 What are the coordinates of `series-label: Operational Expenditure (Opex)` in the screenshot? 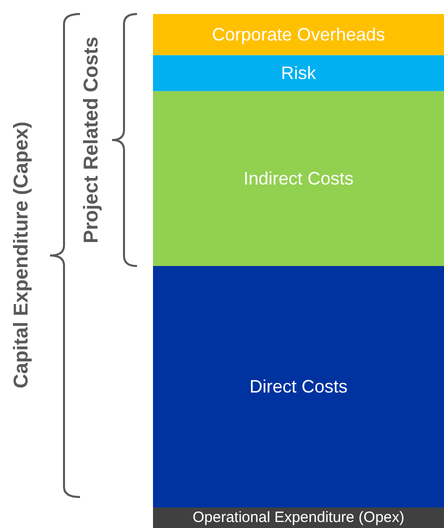 It's located at (298, 517).